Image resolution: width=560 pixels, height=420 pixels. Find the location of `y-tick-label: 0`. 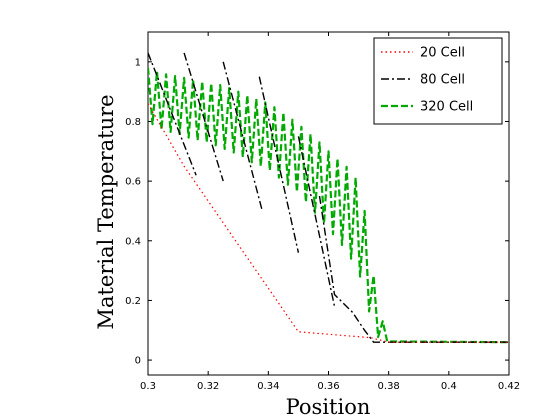

y-tick-label: 0 is located at coordinates (138, 361).